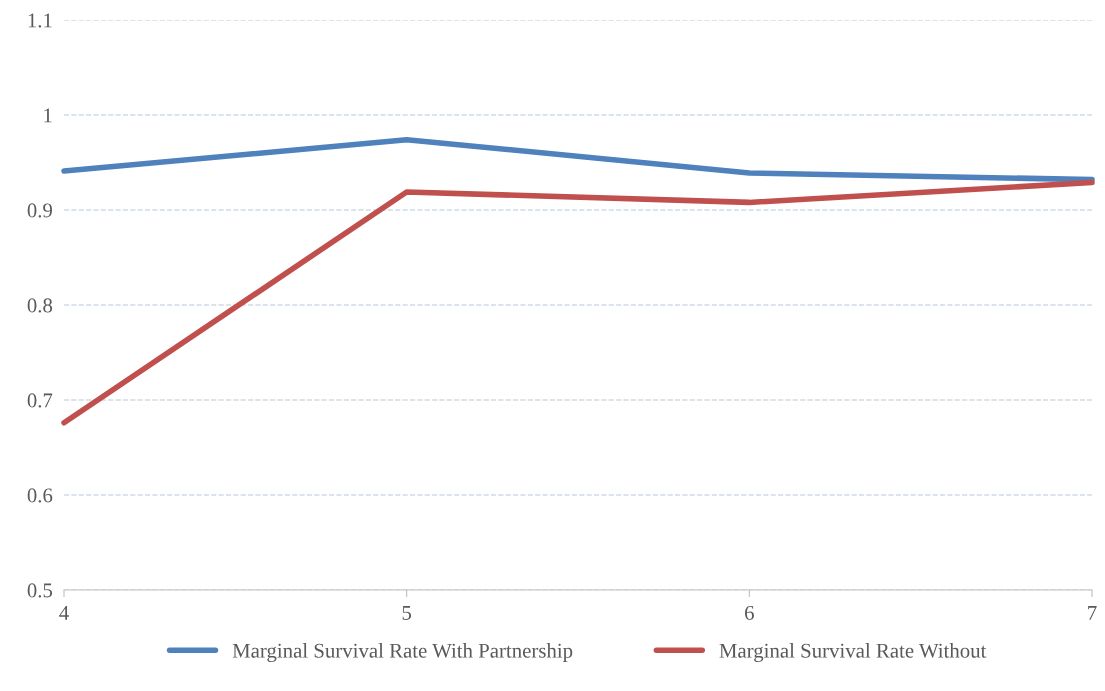 The image size is (1105, 691). What do you see at coordinates (40, 590) in the screenshot?
I see `y-tick-label: 0.5` at bounding box center [40, 590].